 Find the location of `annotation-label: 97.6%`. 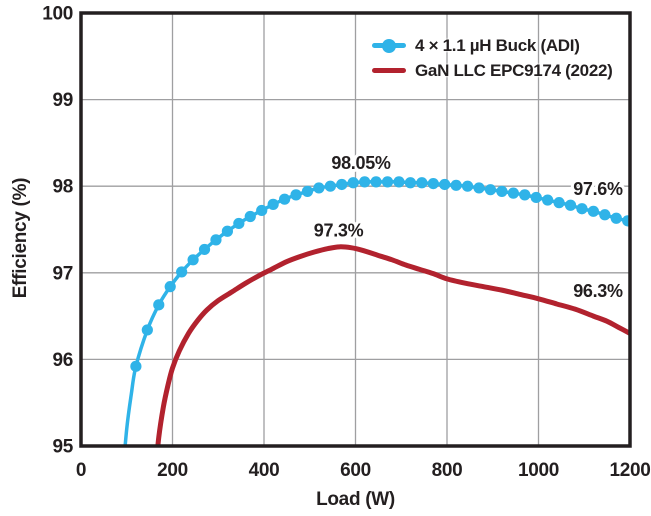

annotation-label: 97.6% is located at coordinates (598, 189).